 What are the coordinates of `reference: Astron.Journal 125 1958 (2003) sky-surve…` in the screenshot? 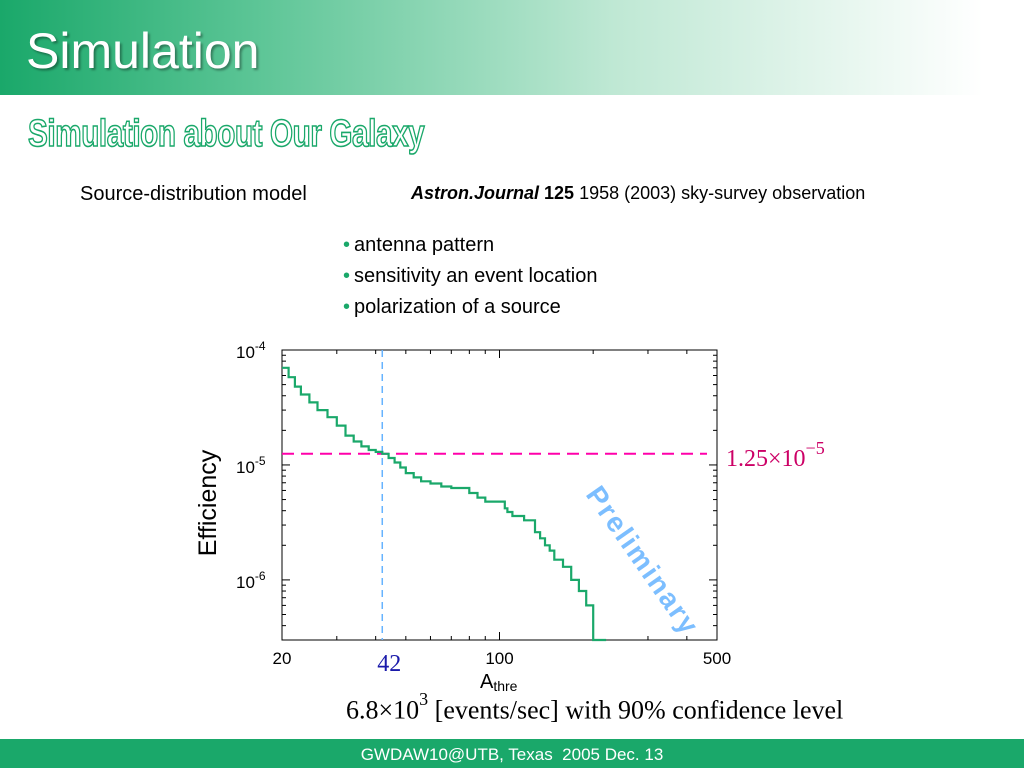 It's located at (638, 193).